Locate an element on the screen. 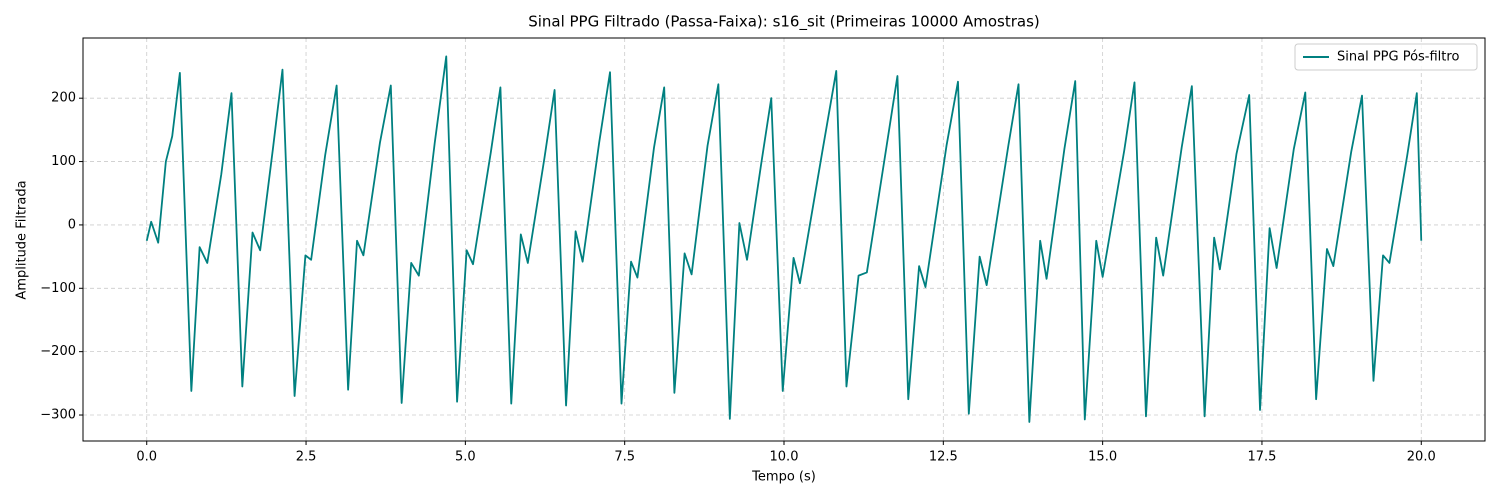  x-tick-label: 5.0 is located at coordinates (465, 457).